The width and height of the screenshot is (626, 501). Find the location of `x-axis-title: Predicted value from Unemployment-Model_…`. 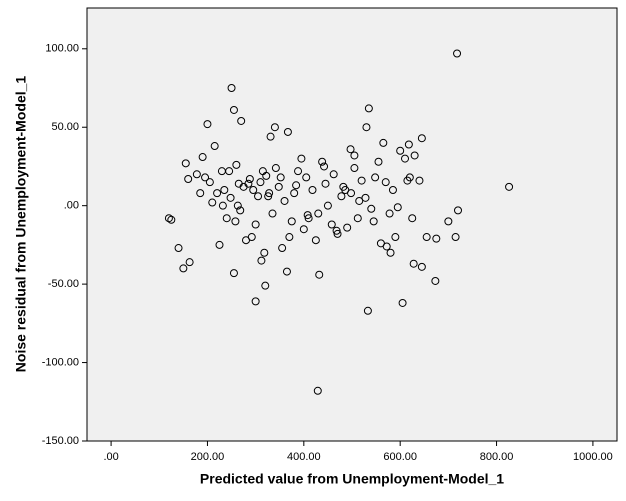

x-axis-title: Predicted value from Unemployment-Model_… is located at coordinates (352, 479).